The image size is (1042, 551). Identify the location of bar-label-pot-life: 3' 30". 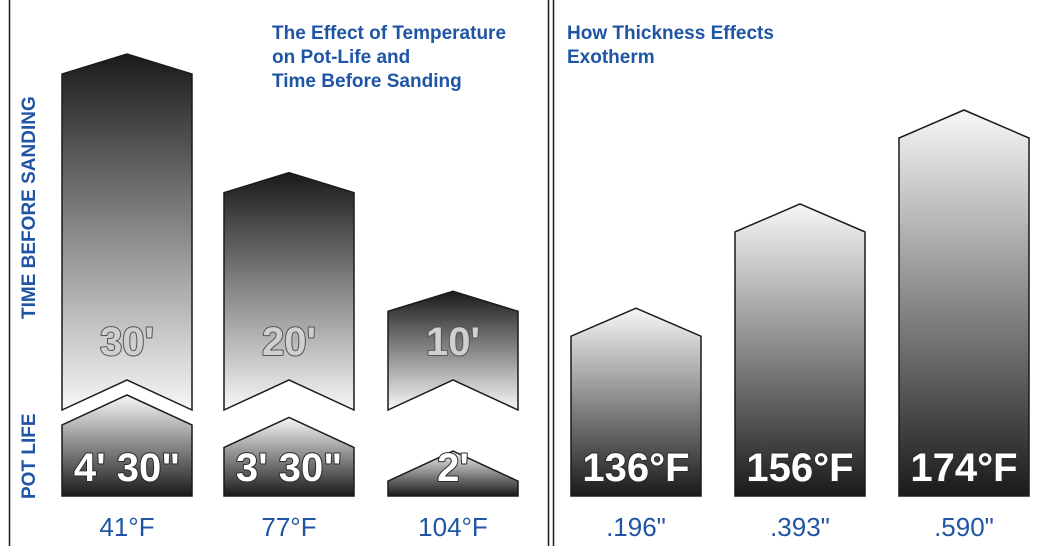
(289, 468).